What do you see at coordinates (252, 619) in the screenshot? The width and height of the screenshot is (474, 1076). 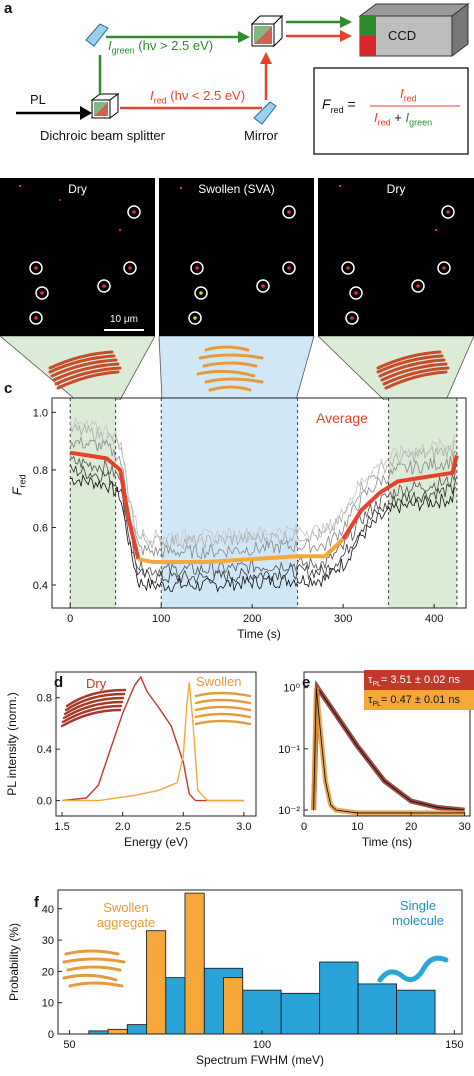 I see `chart-c-xtick-label: 200` at bounding box center [252, 619].